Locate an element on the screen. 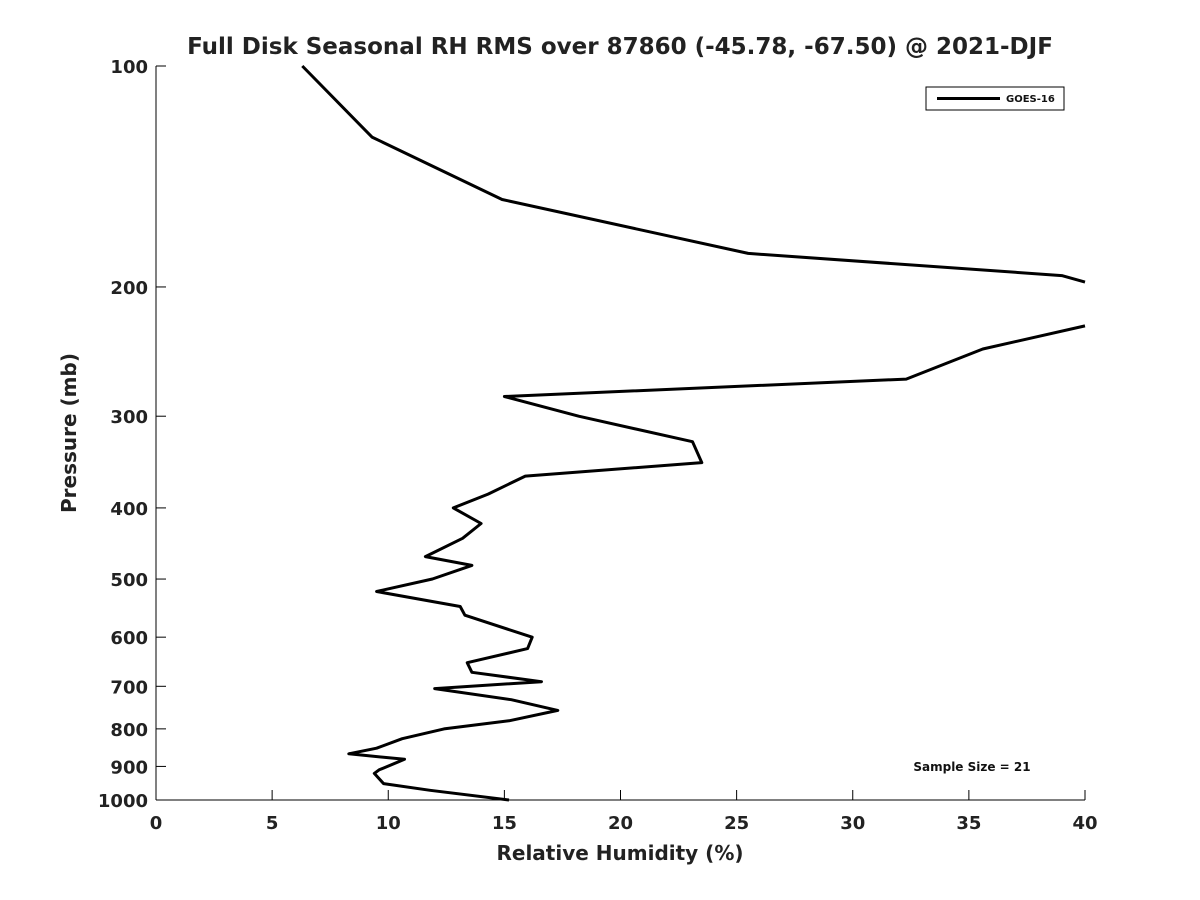  x-tick-label: 0 is located at coordinates (156, 823).